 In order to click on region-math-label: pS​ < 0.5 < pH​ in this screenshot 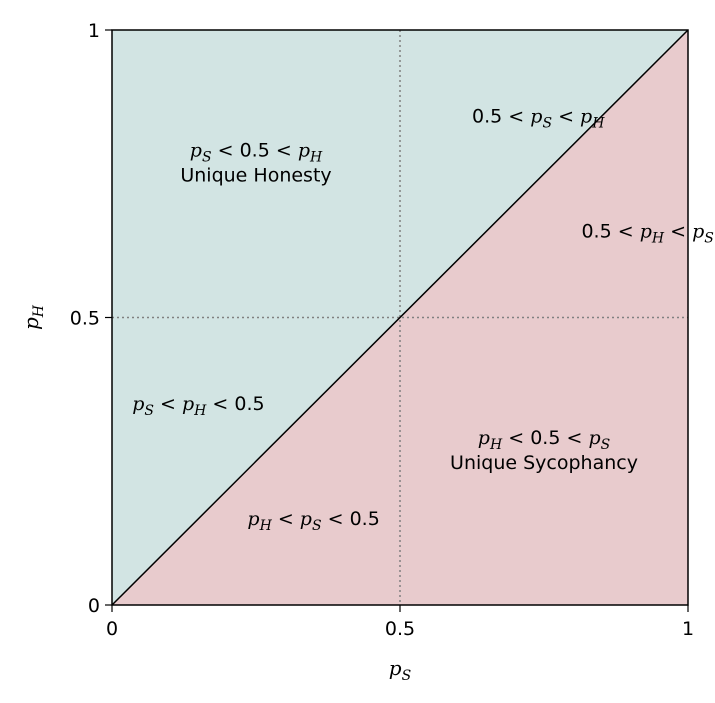, I will do `click(256, 152)`.